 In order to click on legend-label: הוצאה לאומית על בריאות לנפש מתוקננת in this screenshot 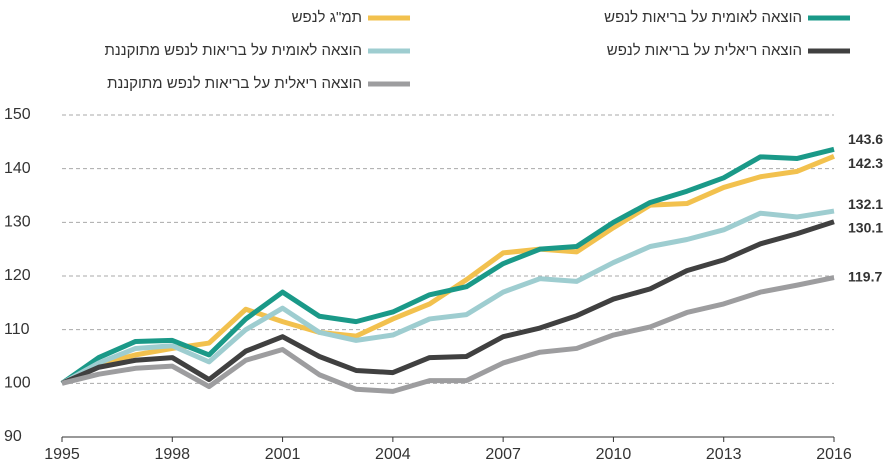, I will do `click(233, 50)`.